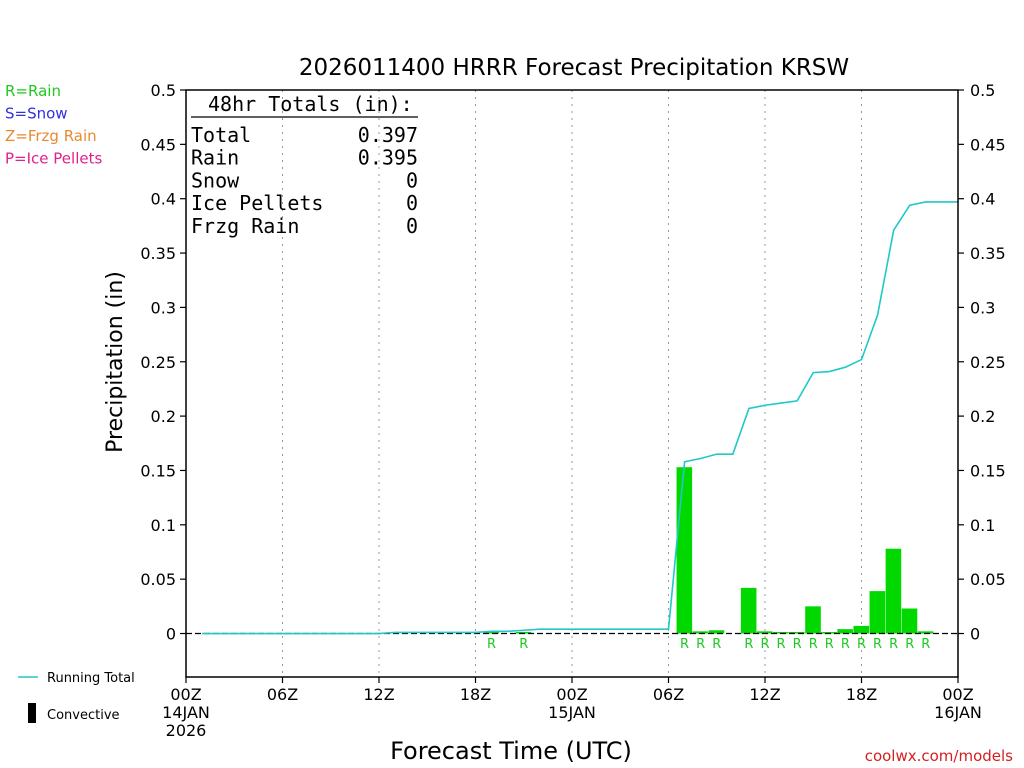 This screenshot has height=768, width=1024. What do you see at coordinates (988, 470) in the screenshot?
I see `y-tick-label-right: 0.15` at bounding box center [988, 470].